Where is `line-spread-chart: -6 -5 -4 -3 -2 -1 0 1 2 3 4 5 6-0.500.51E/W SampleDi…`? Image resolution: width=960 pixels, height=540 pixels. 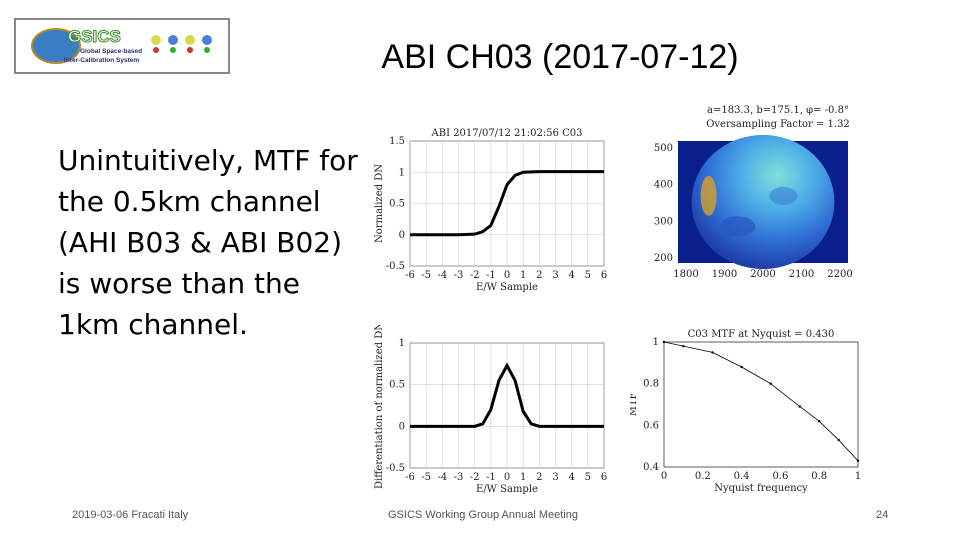
line-spread-chart: -6 -5 -4 -3 -2 -1 0 1 2 3 4 5 6-0.500.51E/W SampleDi… is located at coordinates (490, 410).